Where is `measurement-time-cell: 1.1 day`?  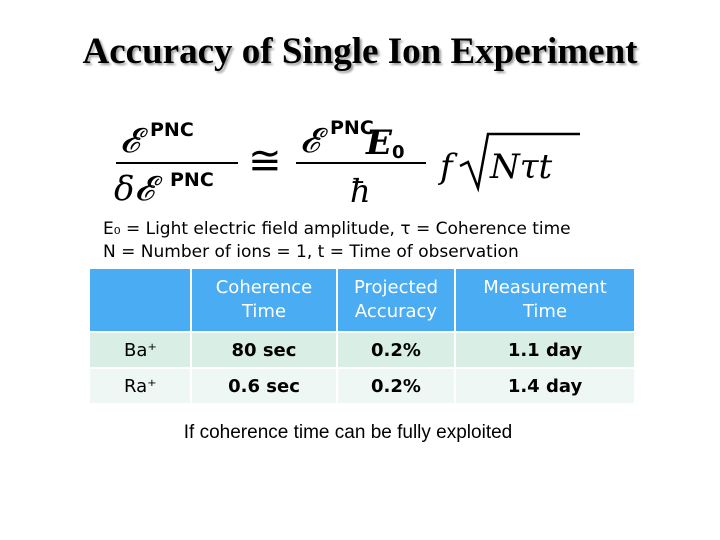 measurement-time-cell: 1.1 day is located at coordinates (545, 350).